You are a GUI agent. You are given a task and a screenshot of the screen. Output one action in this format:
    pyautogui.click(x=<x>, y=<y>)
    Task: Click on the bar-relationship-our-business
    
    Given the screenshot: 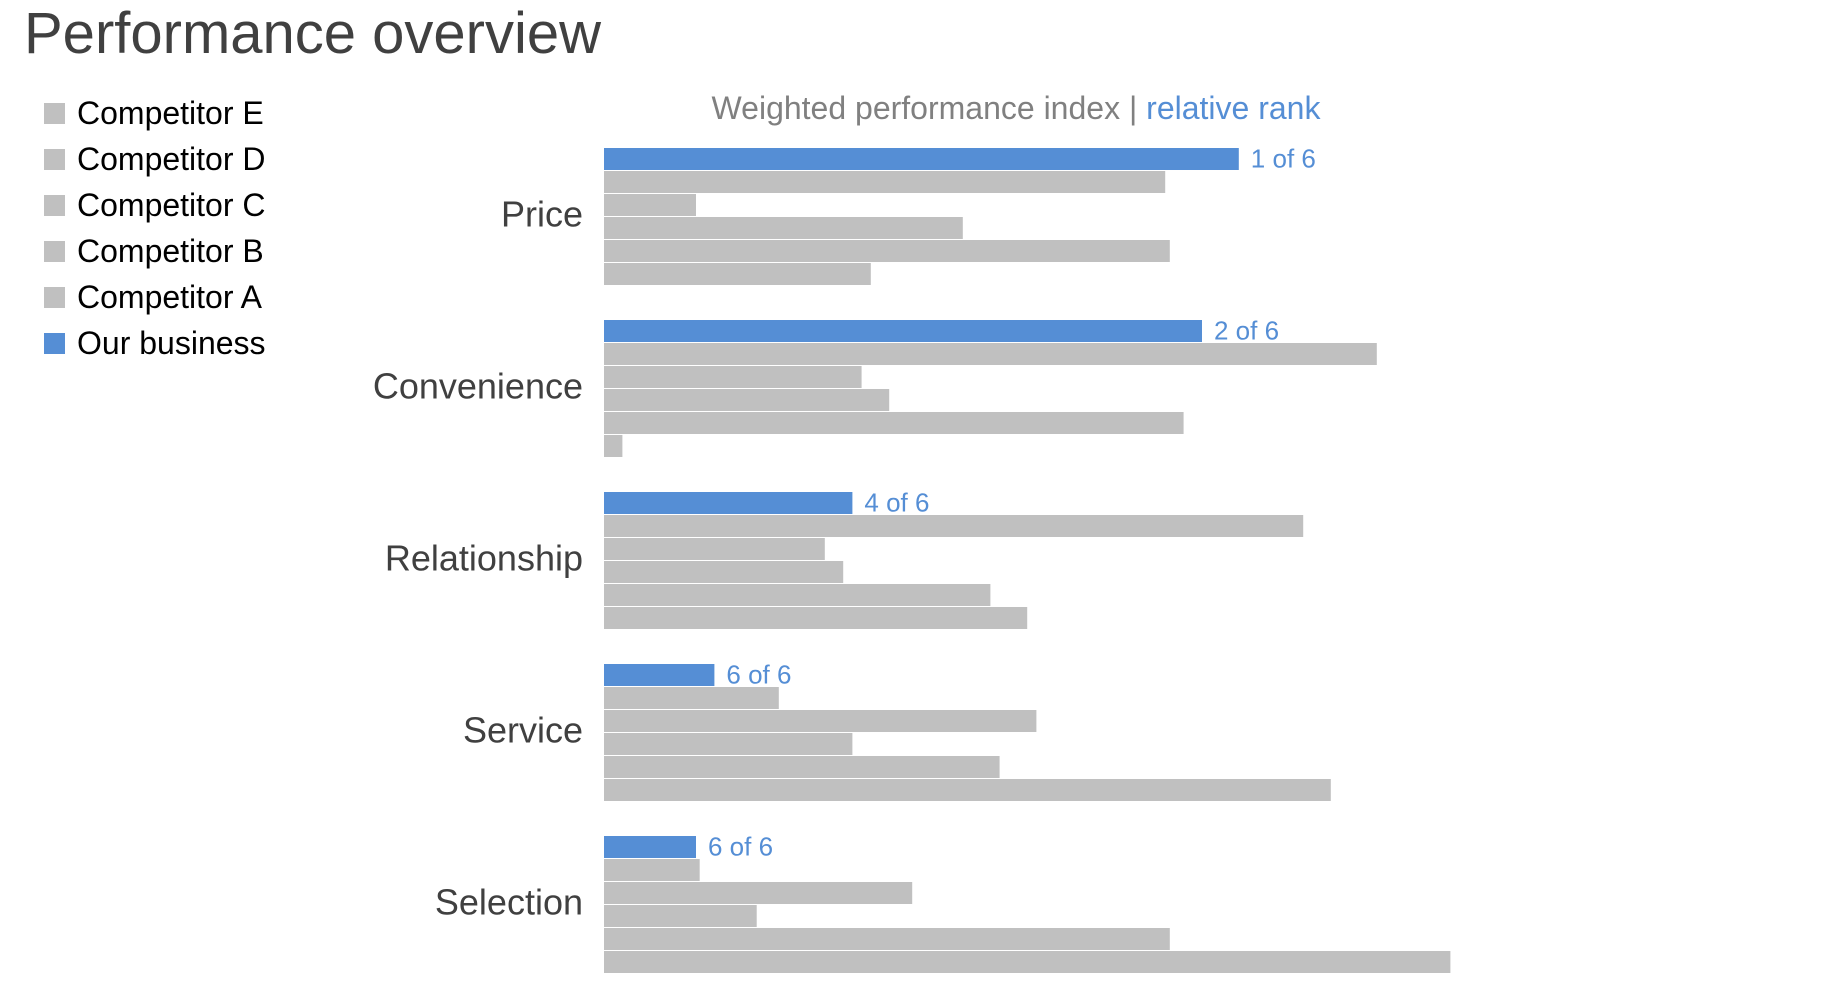 What is the action you would take?
    pyautogui.click(x=728, y=503)
    